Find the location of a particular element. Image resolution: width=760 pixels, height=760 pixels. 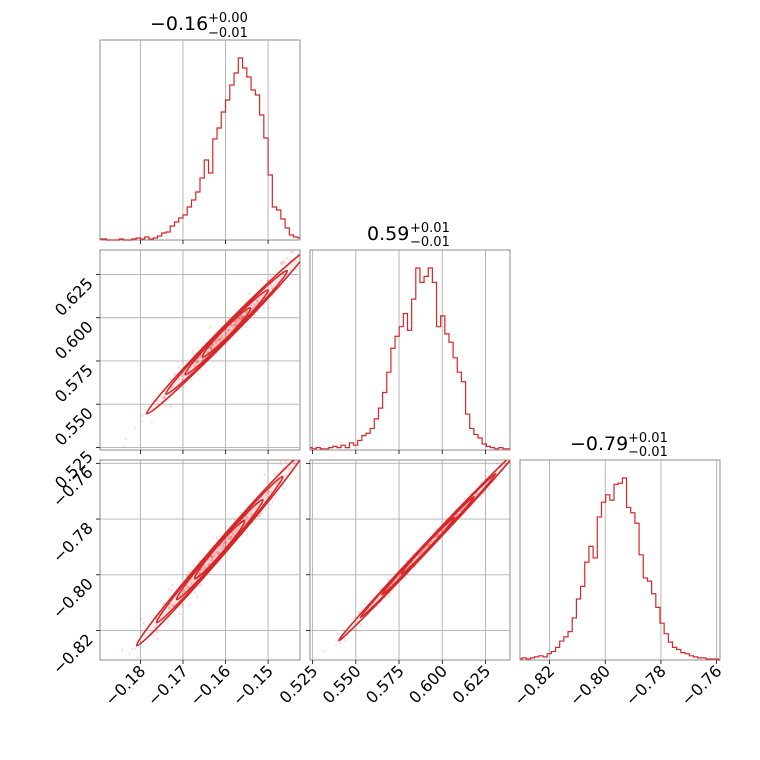

title-param-2-value: 0.59 is located at coordinates (388, 234).